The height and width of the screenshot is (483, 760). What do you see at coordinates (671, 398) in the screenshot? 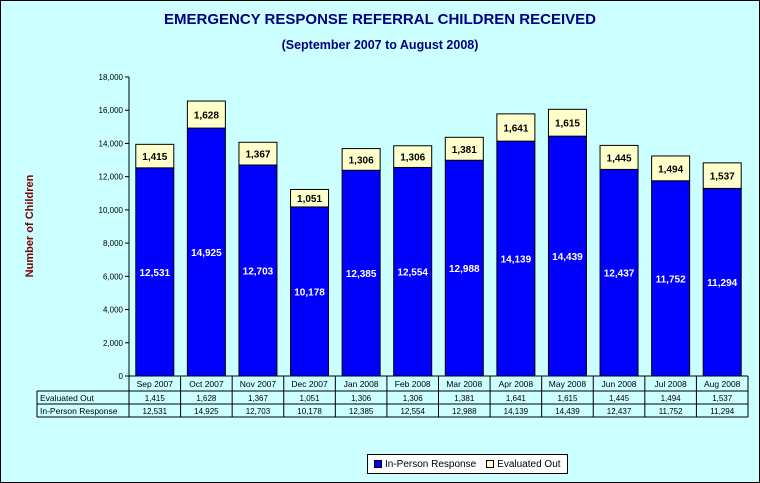
I see `table-cell-evaluated-out: 1,494` at bounding box center [671, 398].